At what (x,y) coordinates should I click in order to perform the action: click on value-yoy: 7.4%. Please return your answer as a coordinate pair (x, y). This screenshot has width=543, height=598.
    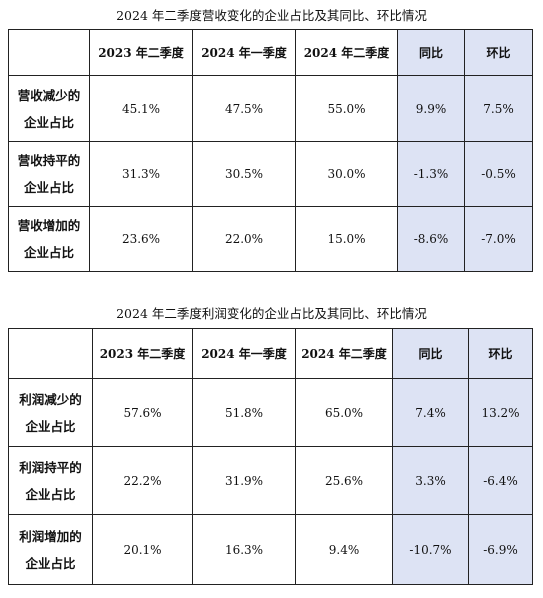
    Looking at the image, I should click on (430, 412).